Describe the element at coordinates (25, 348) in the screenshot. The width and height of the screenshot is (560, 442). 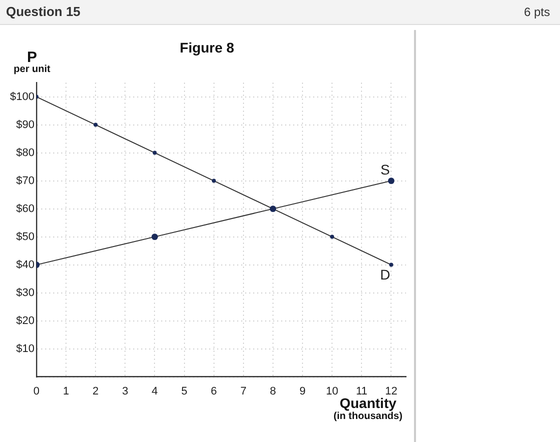
I see `y-tick-label: $10` at that location.